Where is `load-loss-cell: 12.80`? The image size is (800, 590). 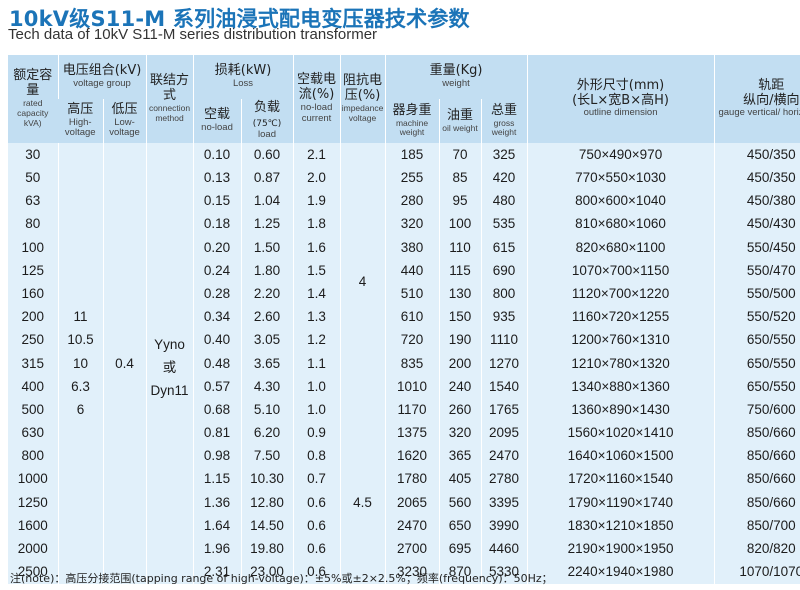
load-loss-cell: 12.80 is located at coordinates (267, 502).